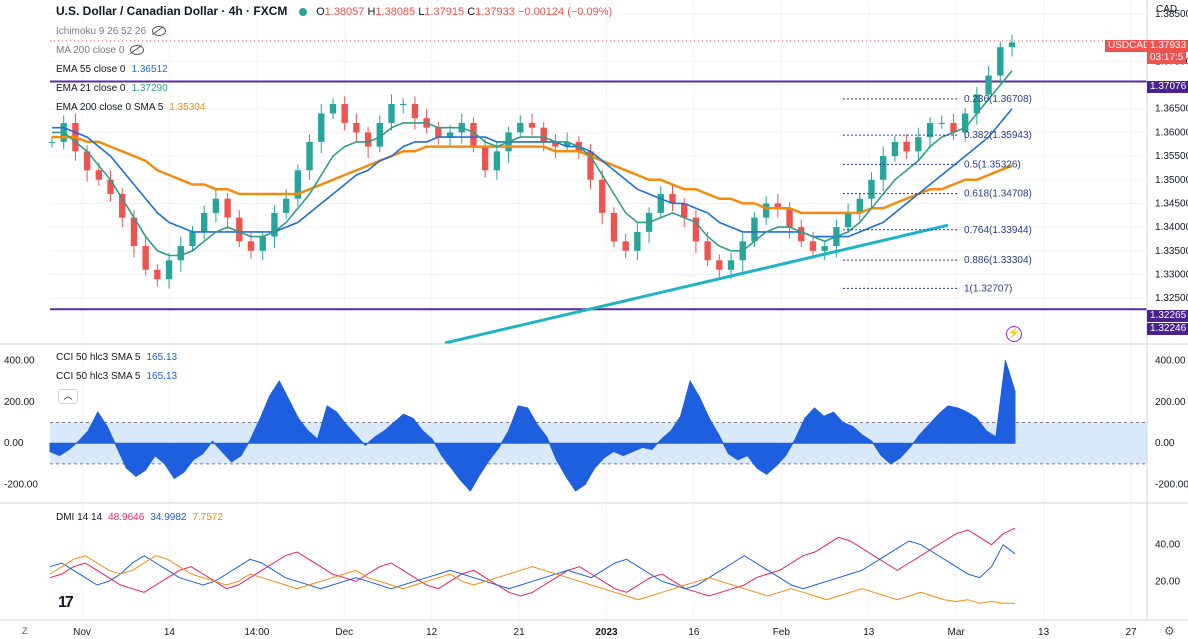 This screenshot has height=639, width=1188. I want to click on indicator-ma200: MA 200 close 0, so click(100, 50).